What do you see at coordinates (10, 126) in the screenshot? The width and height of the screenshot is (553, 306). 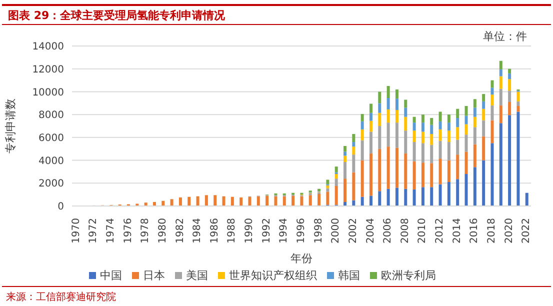 I see `y-axis-title: 专利申请数` at bounding box center [10, 126].